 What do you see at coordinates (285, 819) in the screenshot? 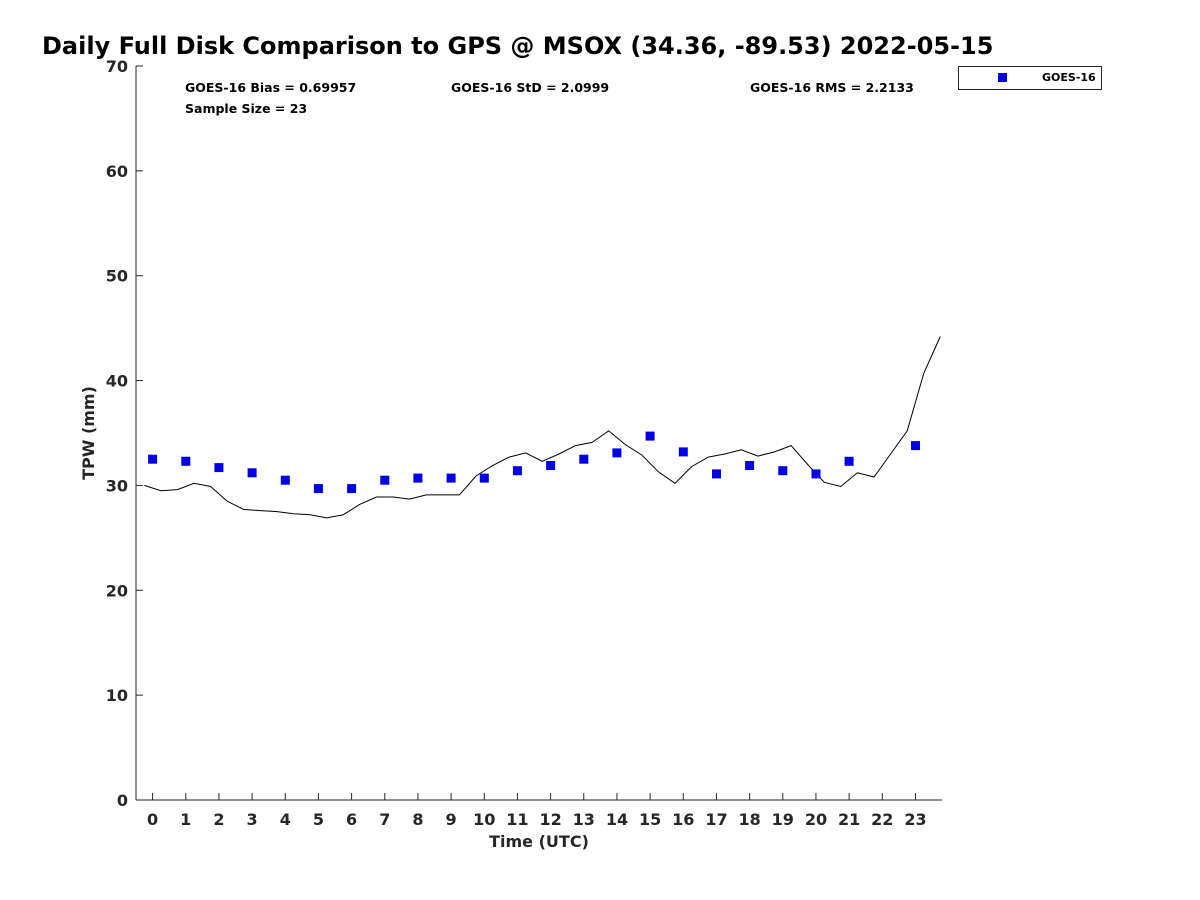
I see `x-tick-label: 4` at bounding box center [285, 819].